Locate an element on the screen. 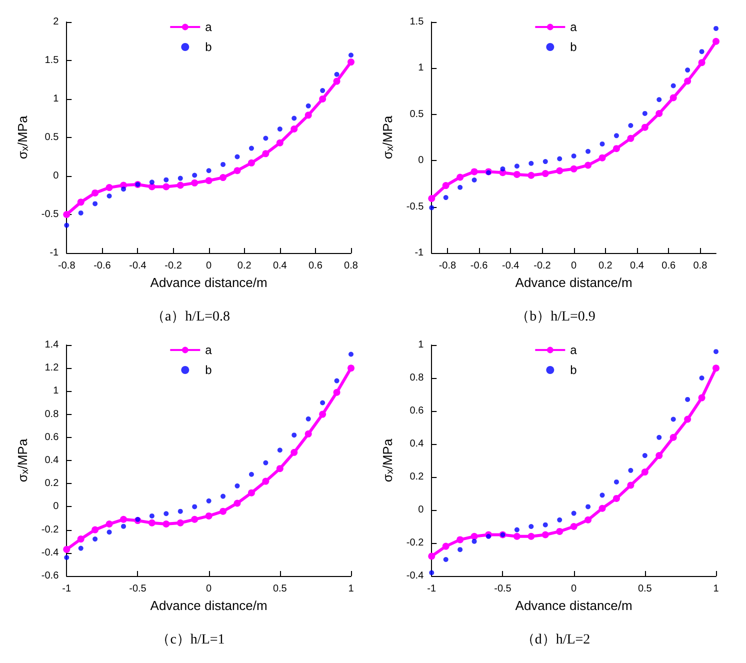  x-tick-label: 0.2 is located at coordinates (605, 266).